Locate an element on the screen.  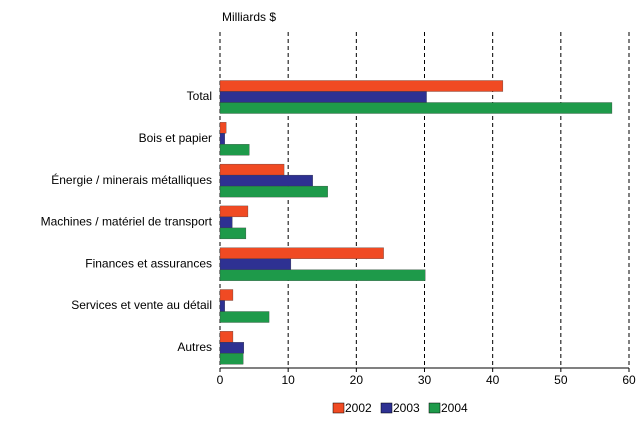
x-tick-label: 10 is located at coordinates (288, 380).